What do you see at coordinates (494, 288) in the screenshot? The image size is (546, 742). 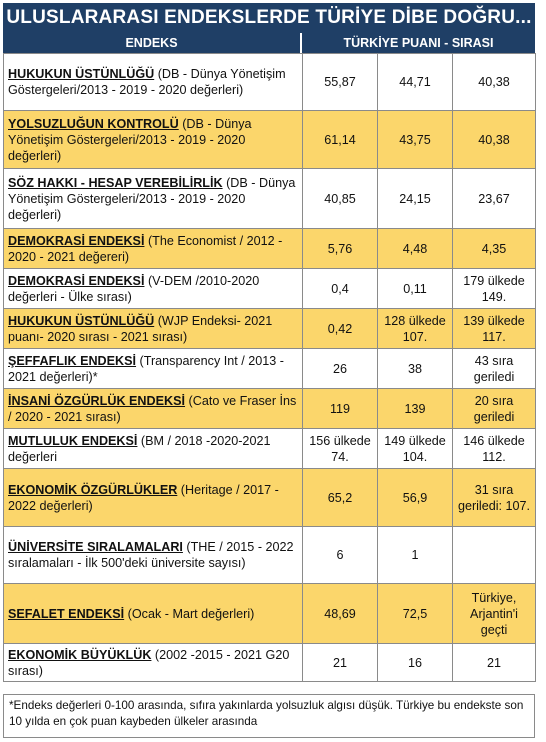 I see `value-cell-v3: 179 ülkede 149.` at bounding box center [494, 288].